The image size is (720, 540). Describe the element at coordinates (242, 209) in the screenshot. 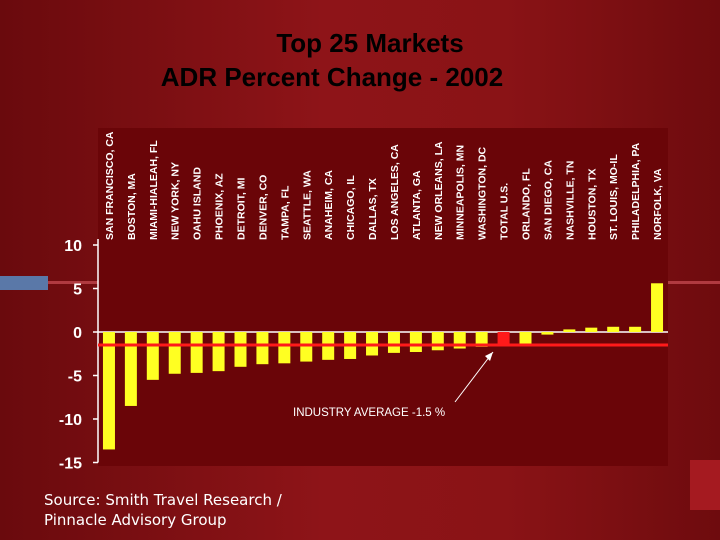

I see `category-label: DETROIT, MI` at that location.